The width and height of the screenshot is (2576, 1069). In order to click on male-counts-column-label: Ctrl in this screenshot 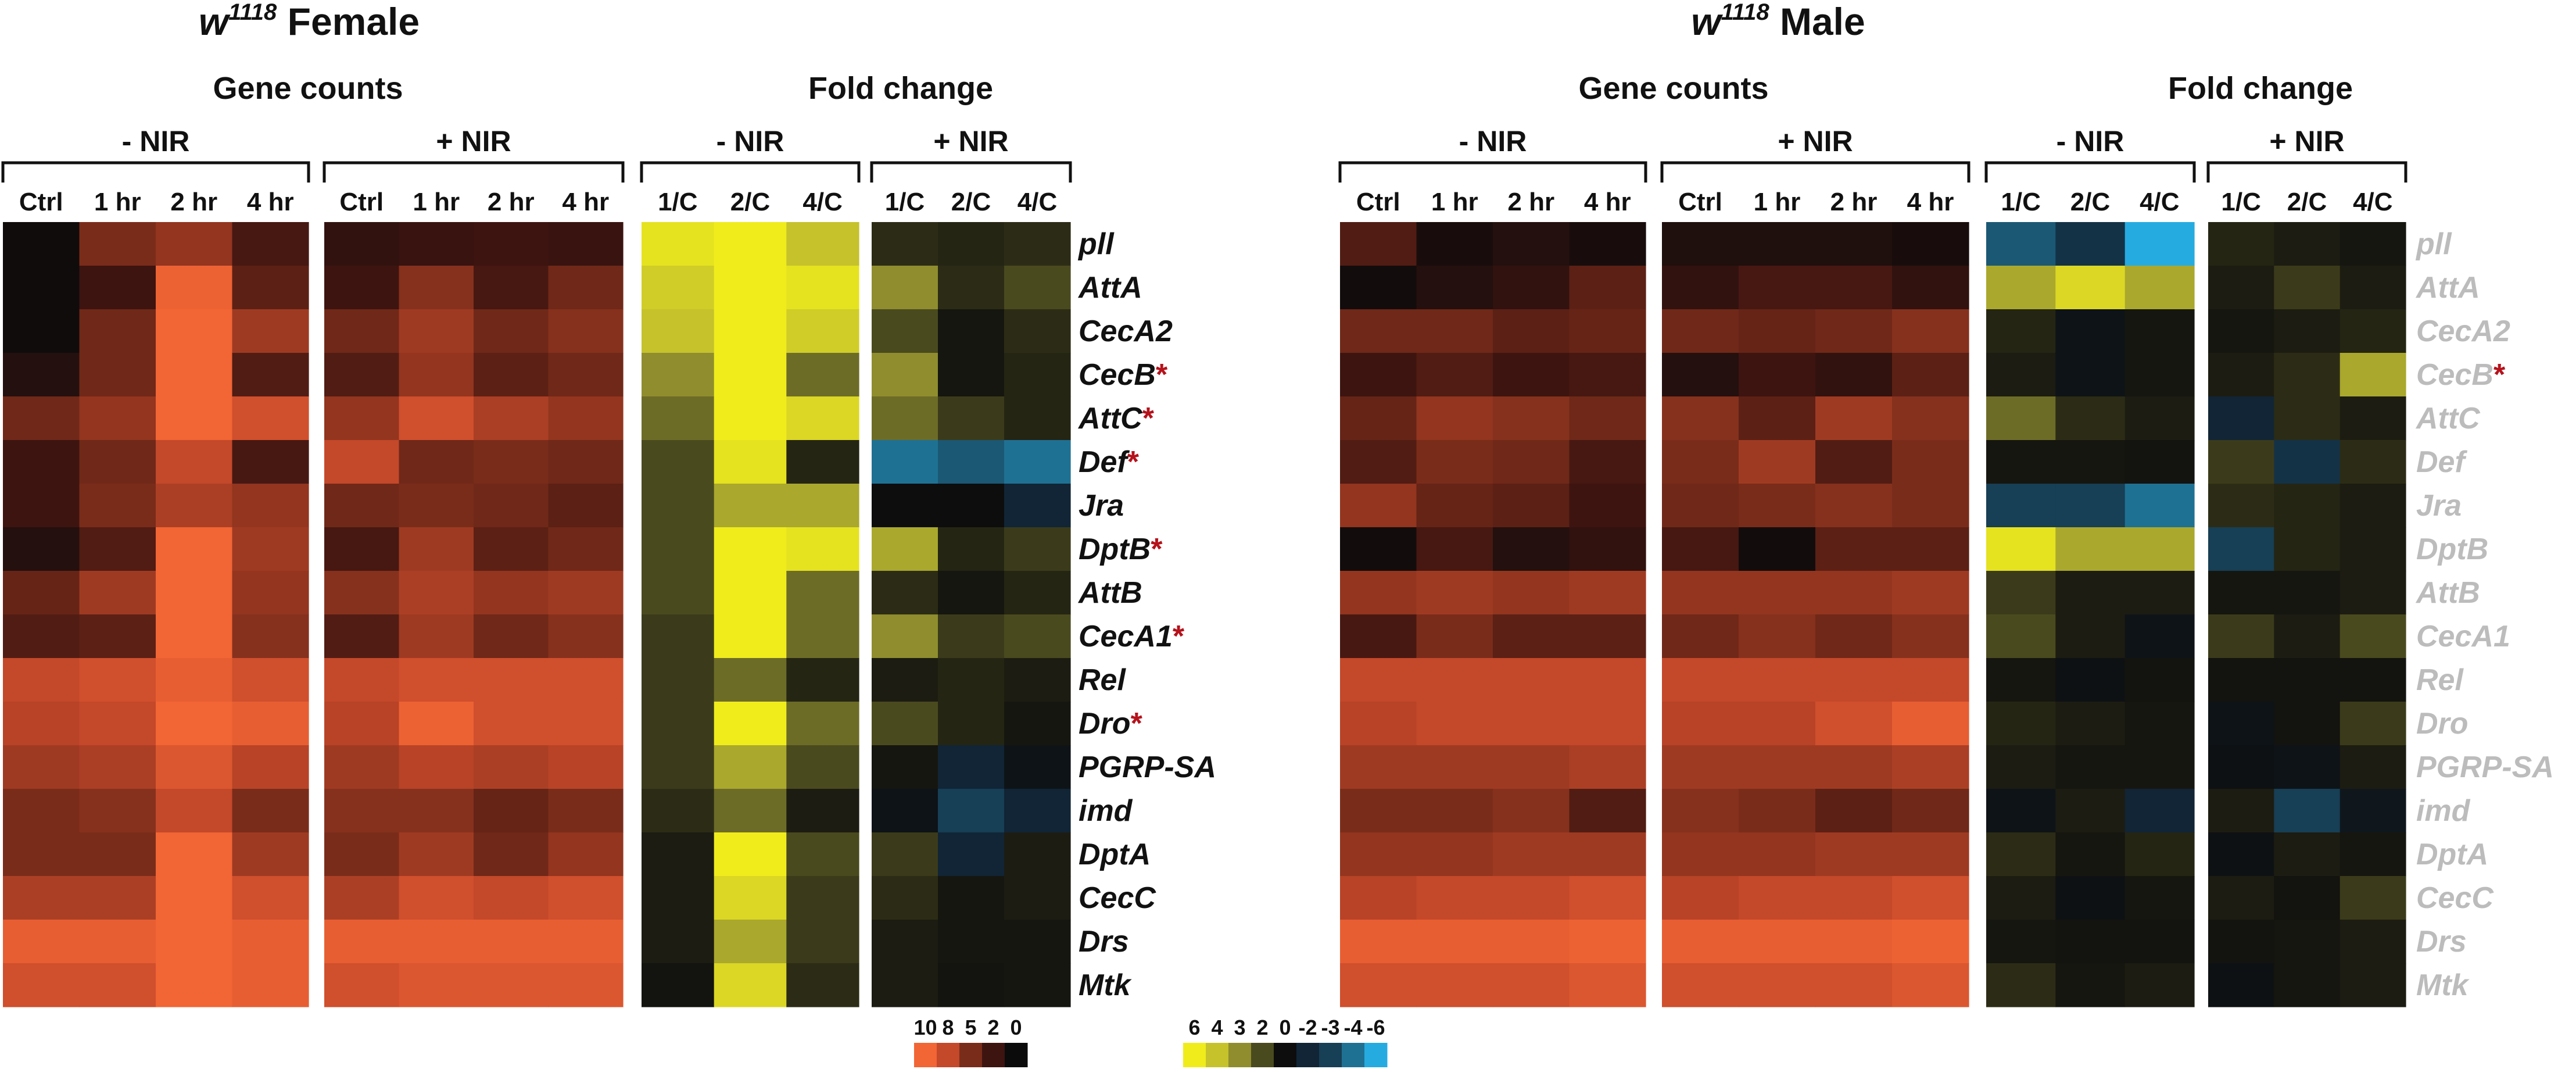, I will do `click(1700, 202)`.